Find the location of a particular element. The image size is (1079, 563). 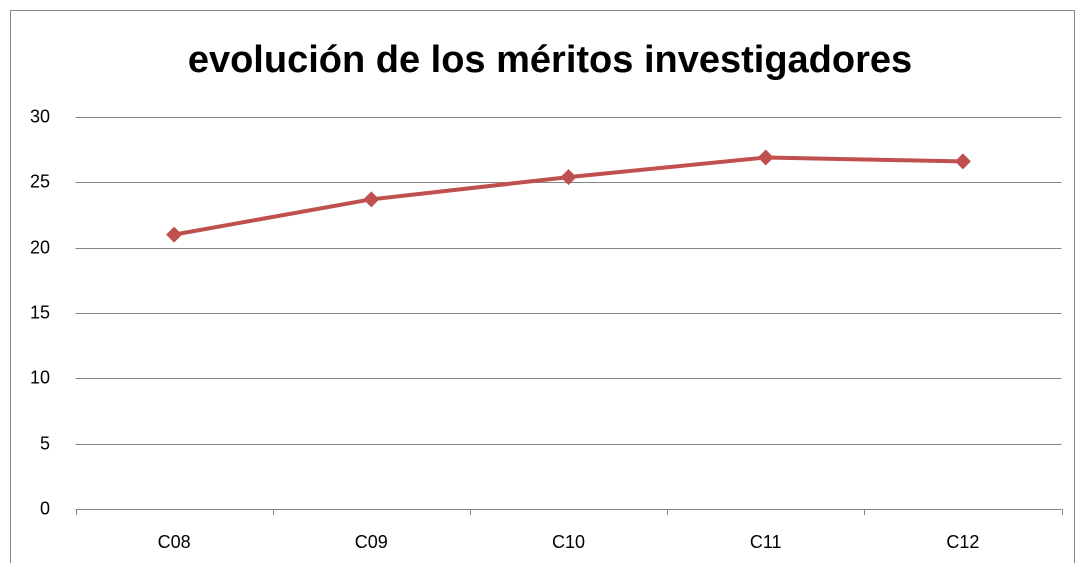

y-tick-label: 30 is located at coordinates (40, 116).